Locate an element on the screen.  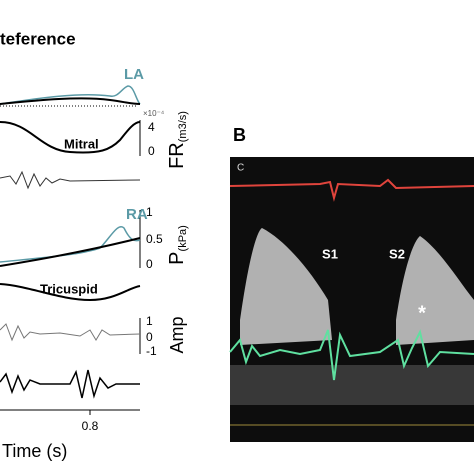
amp-tick: 1 is located at coordinates (149, 321).